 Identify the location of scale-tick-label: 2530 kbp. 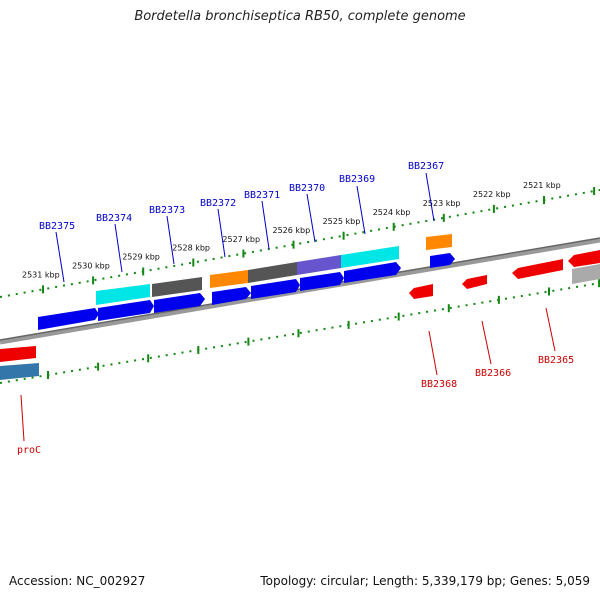
(91, 266).